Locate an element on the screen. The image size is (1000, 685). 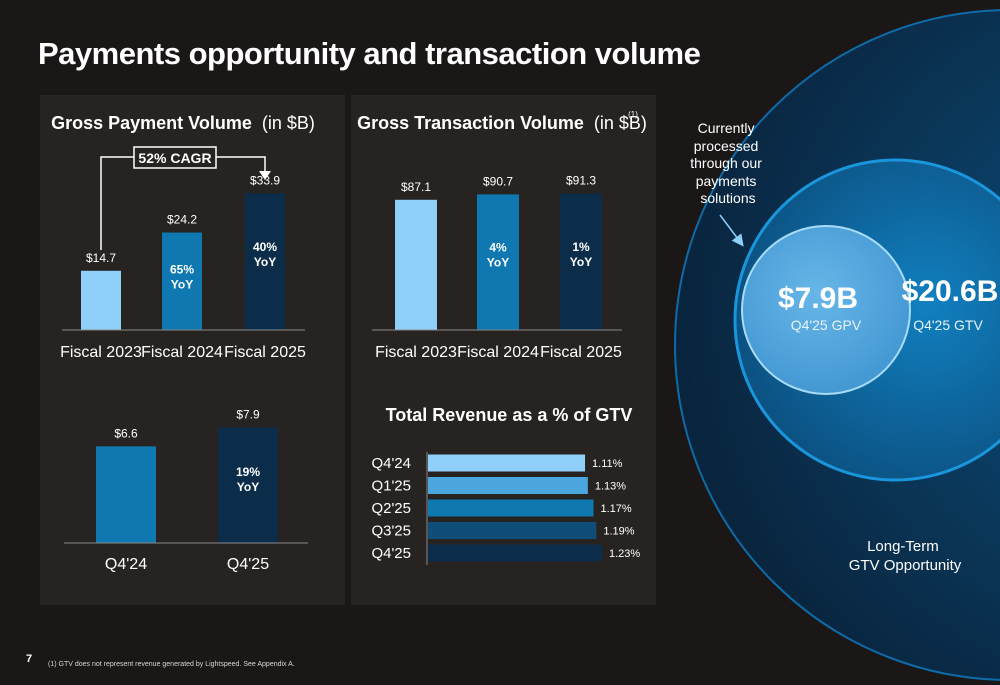
revenue-pct-category-1: Q1'25 is located at coordinates (391, 486).